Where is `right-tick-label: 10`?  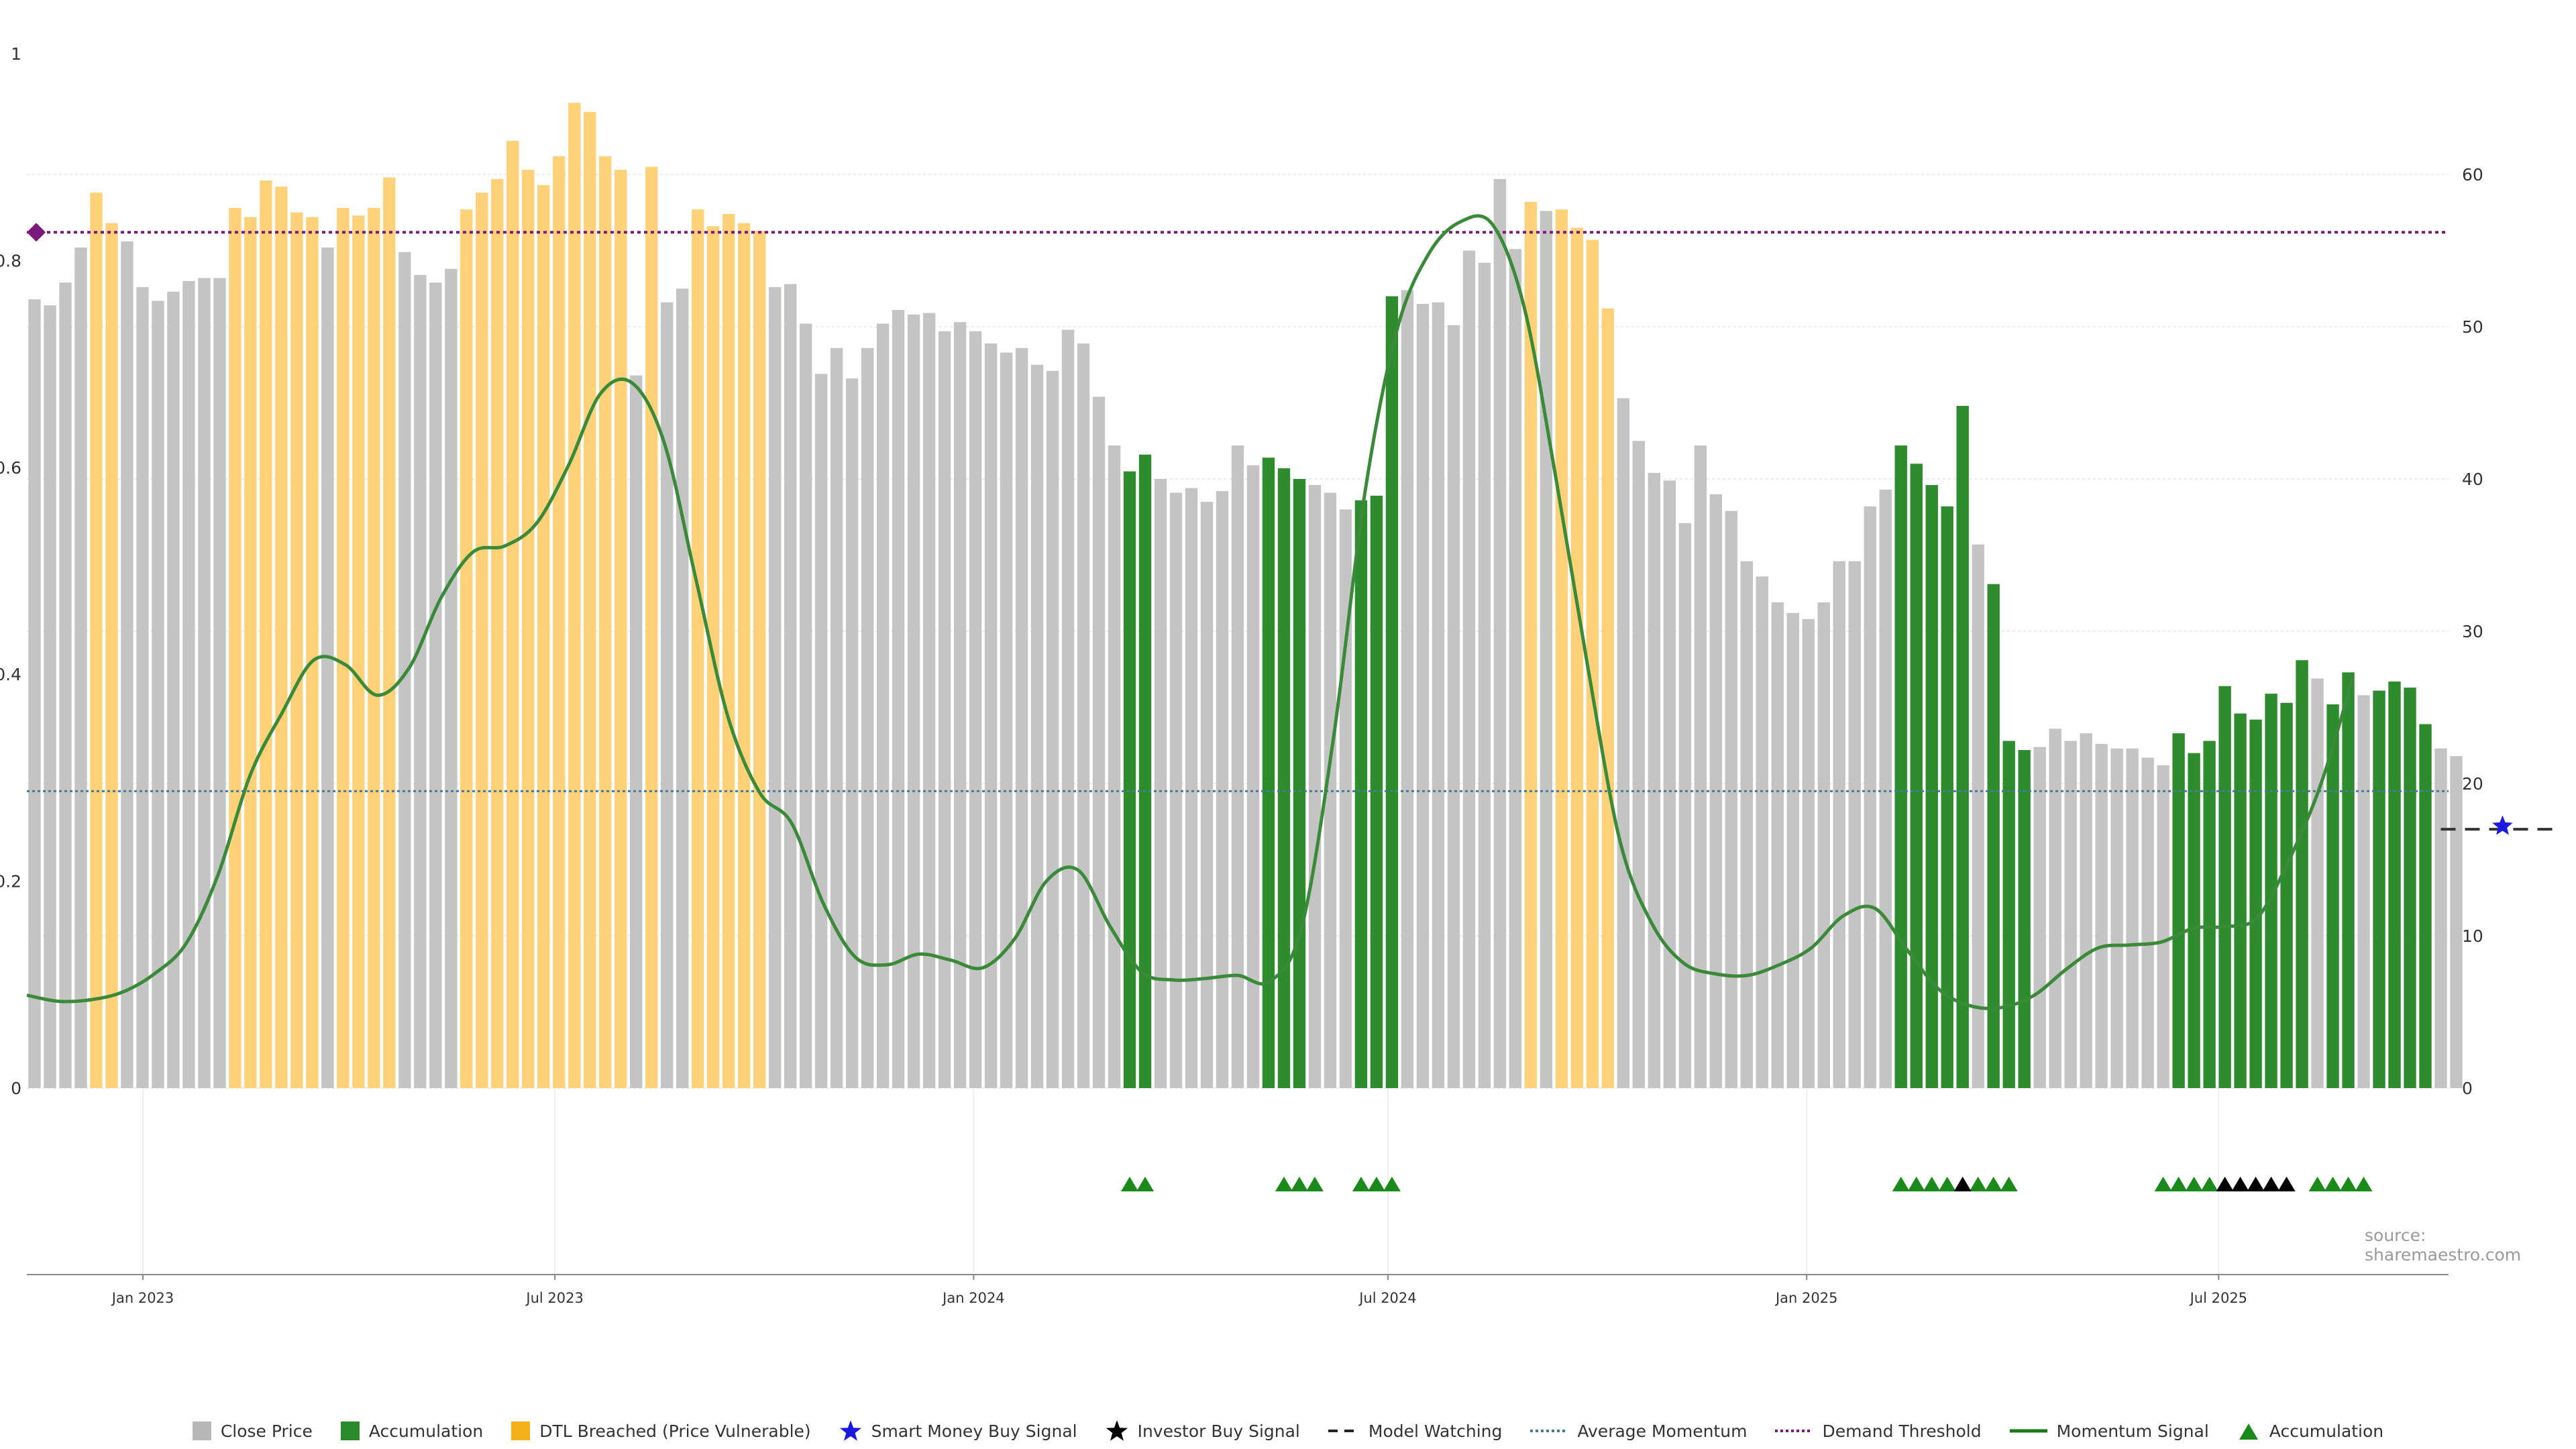 right-tick-label: 10 is located at coordinates (2472, 936).